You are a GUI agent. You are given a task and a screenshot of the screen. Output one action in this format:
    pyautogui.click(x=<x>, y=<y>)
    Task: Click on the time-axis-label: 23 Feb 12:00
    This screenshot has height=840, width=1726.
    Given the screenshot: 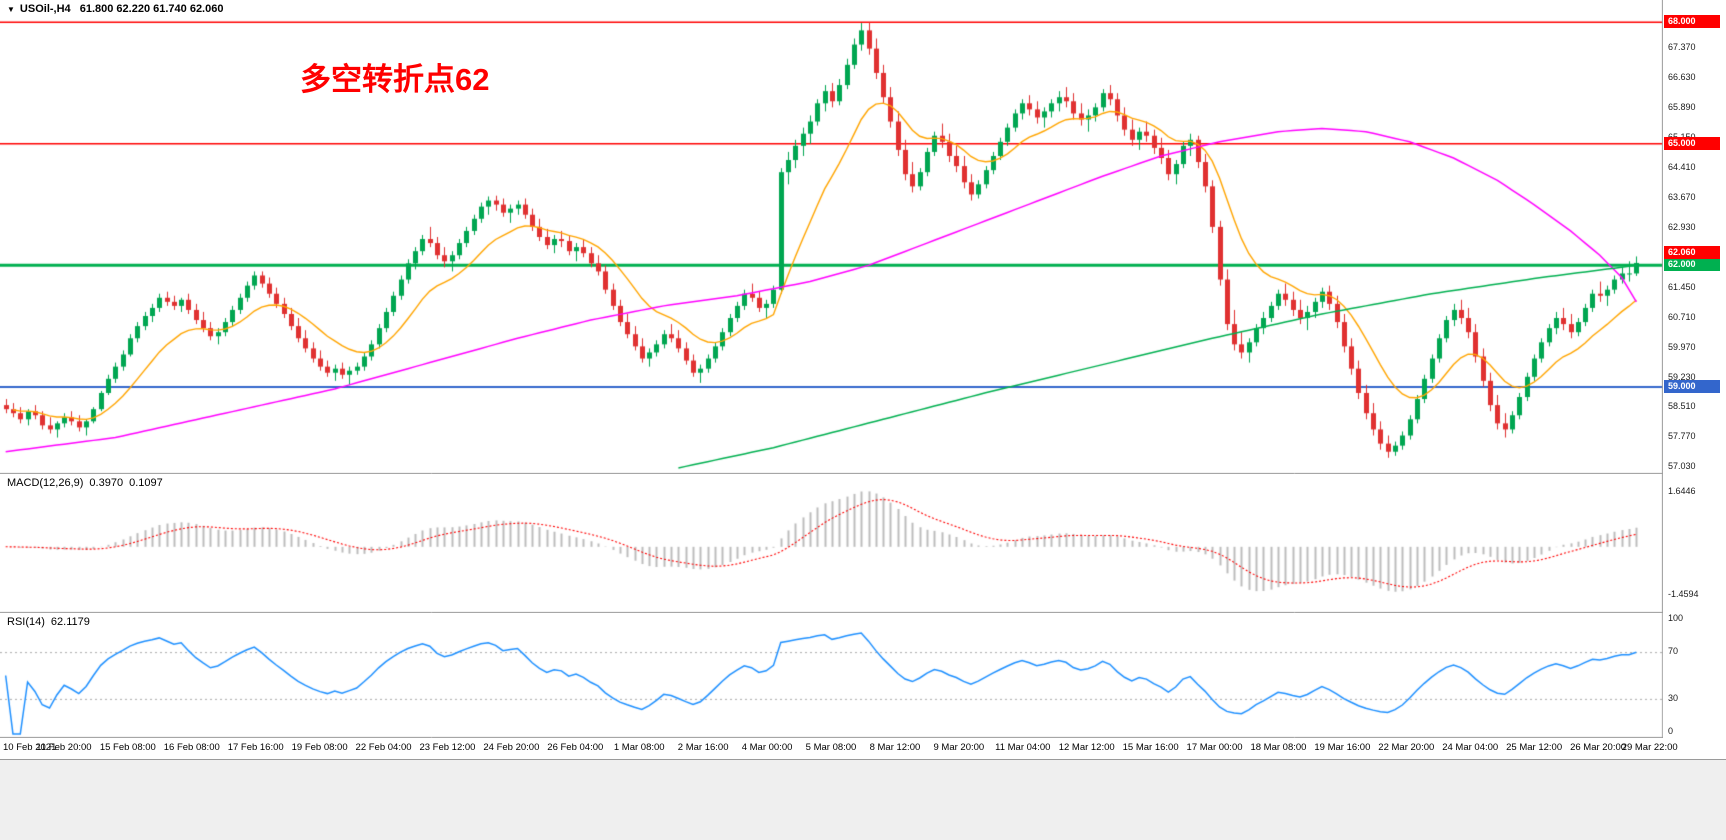 What is the action you would take?
    pyautogui.click(x=447, y=747)
    